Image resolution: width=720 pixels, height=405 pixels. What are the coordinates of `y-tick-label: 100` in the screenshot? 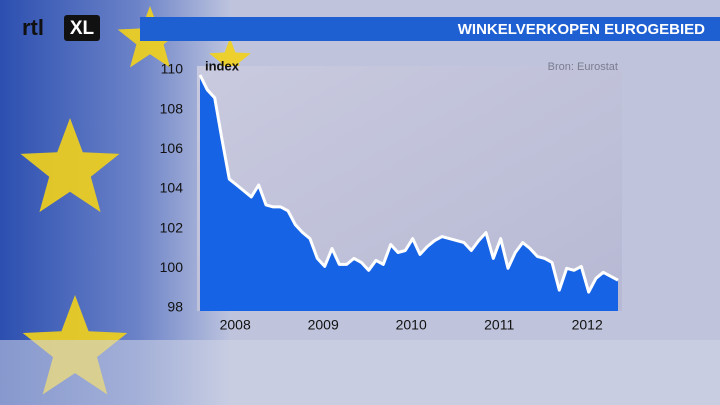 It's located at (172, 267).